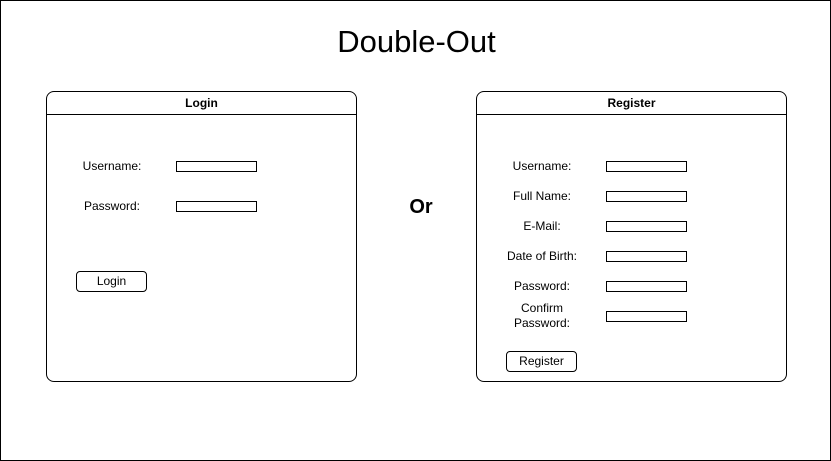  Describe the element at coordinates (112, 206) in the screenshot. I see `login-password-label: Password:` at that location.